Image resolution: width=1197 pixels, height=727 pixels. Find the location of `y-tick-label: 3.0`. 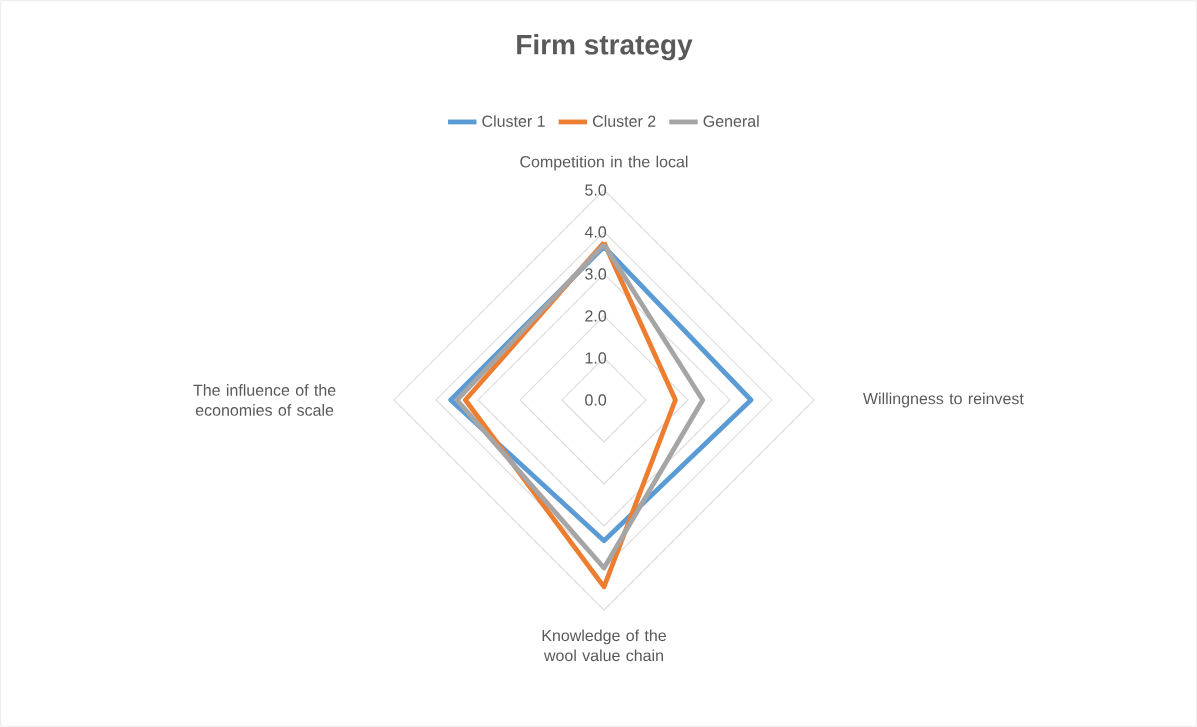

y-tick-label: 3.0 is located at coordinates (596, 274).